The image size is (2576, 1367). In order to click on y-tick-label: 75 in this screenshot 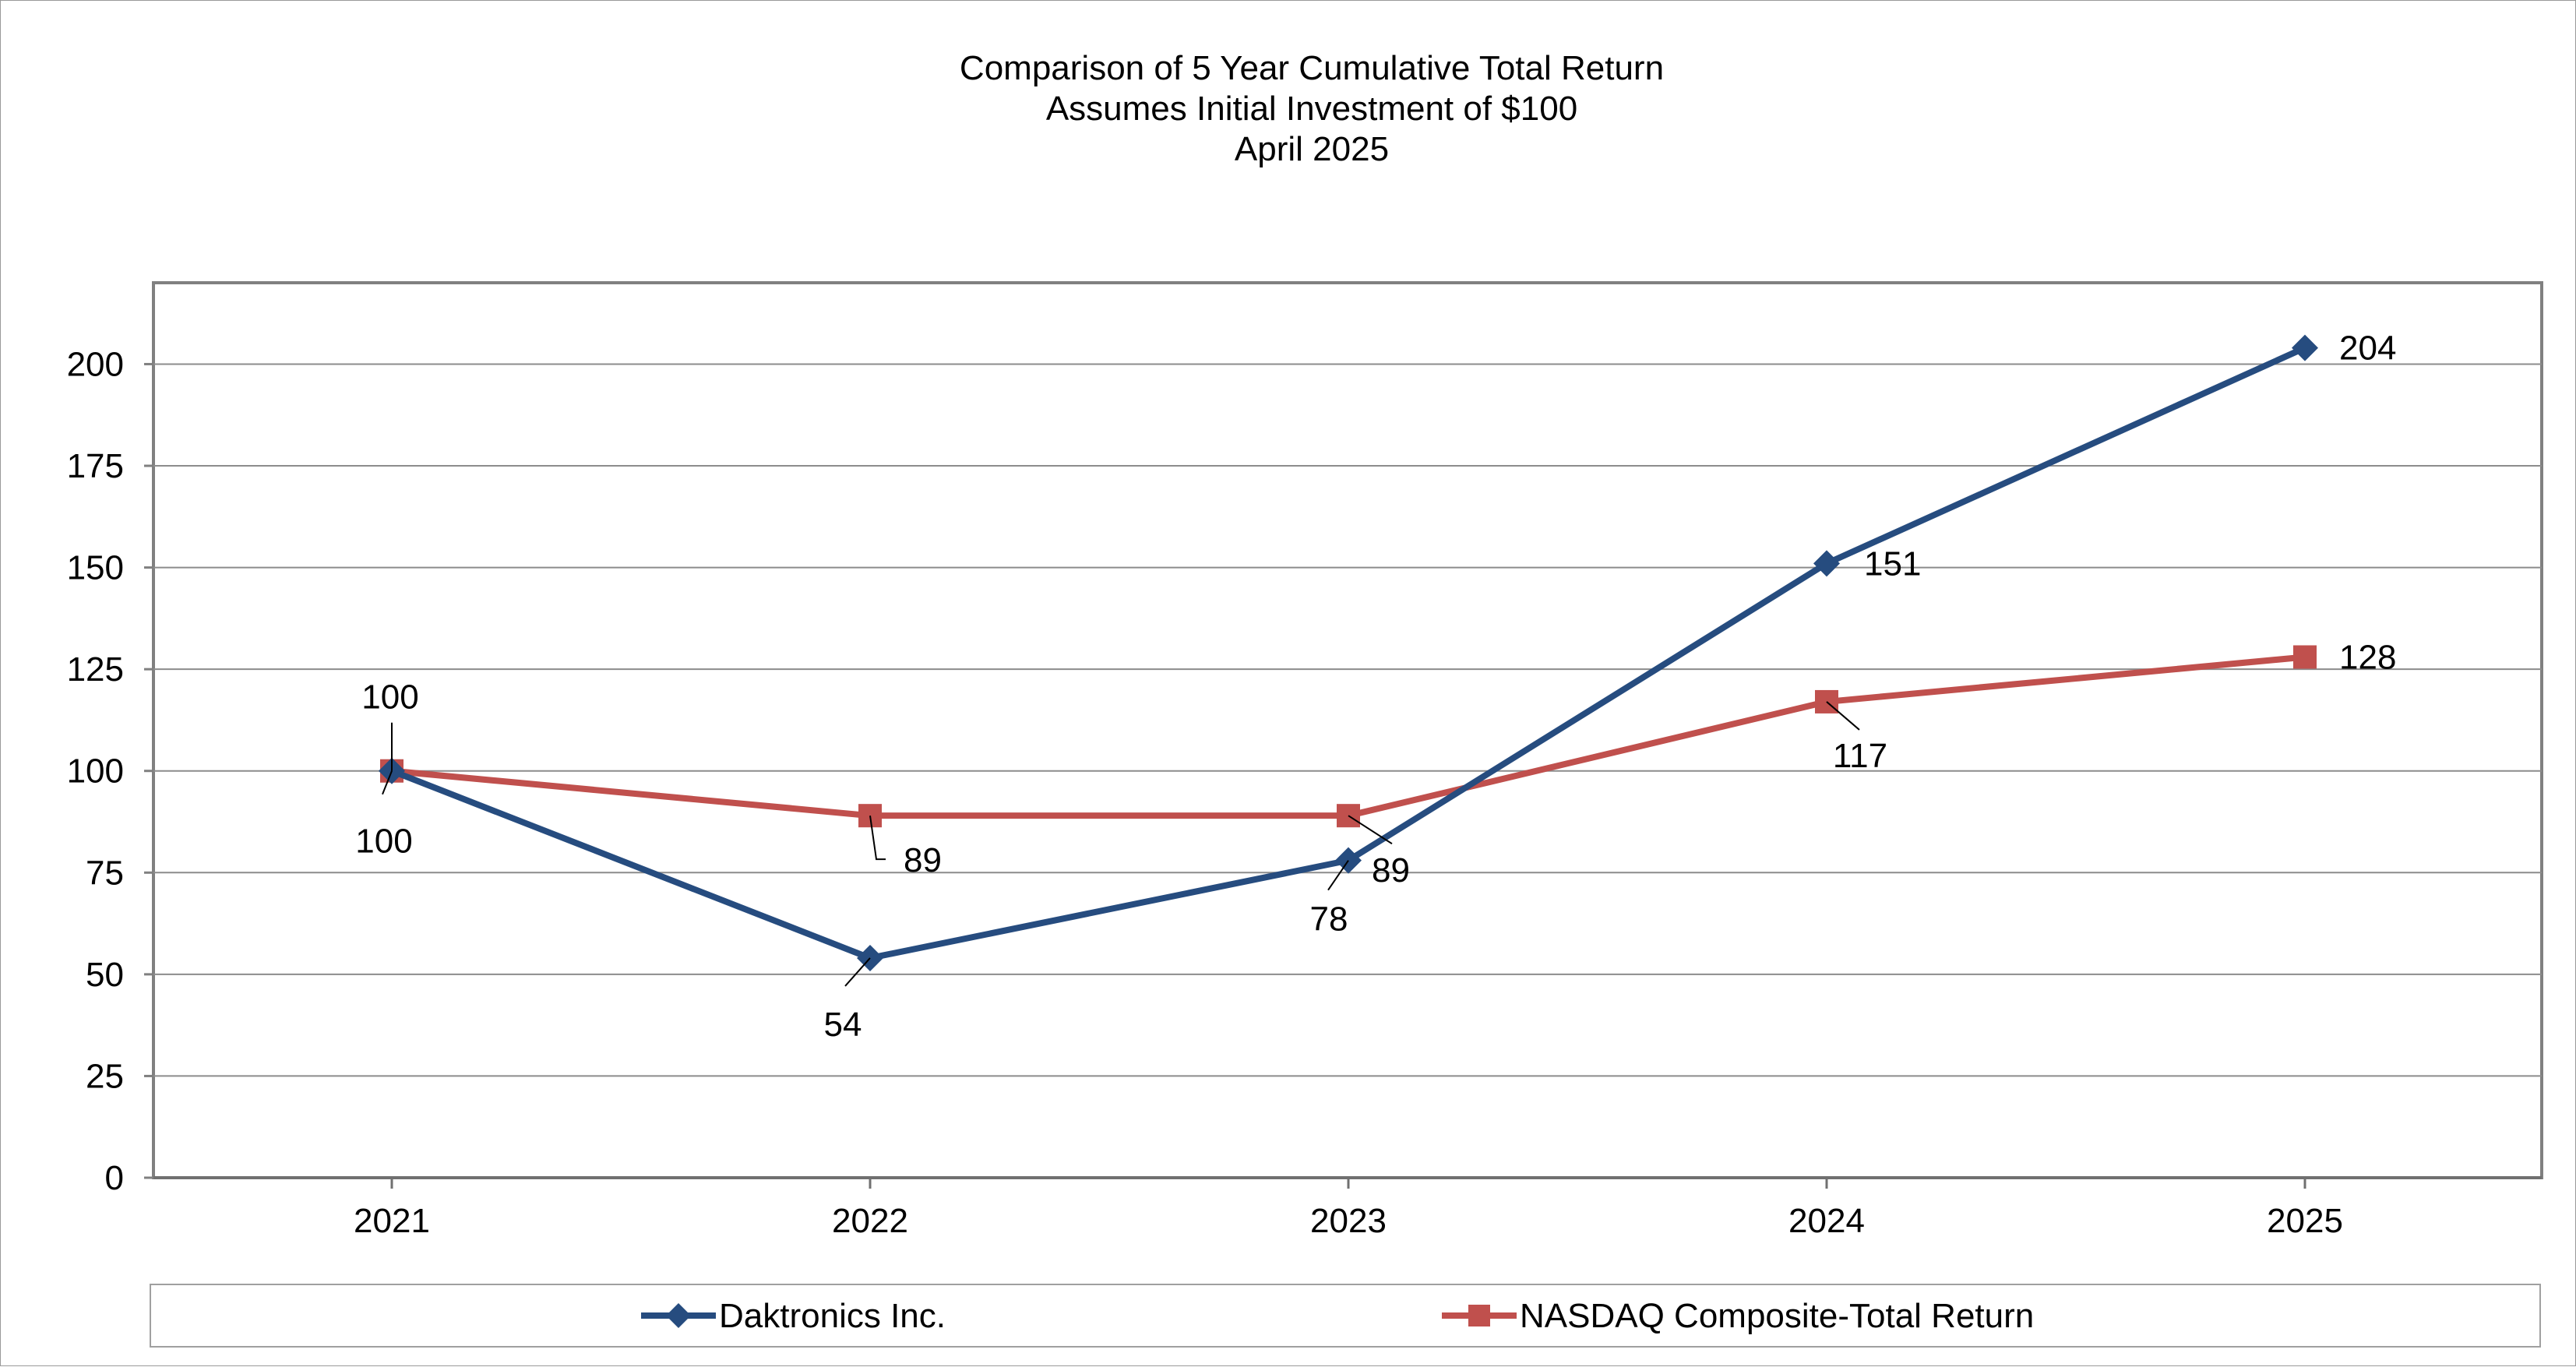, I will do `click(105, 873)`.